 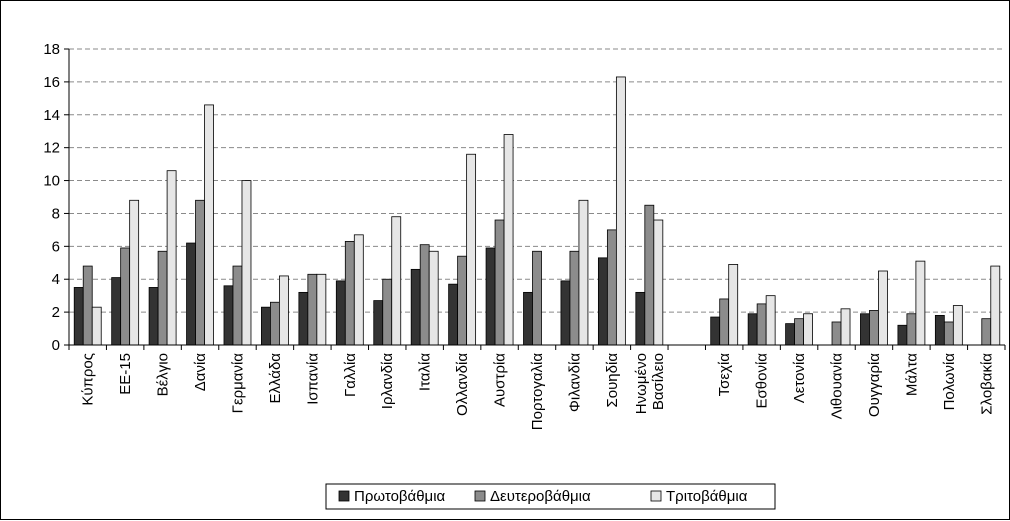 What do you see at coordinates (762, 381) in the screenshot?
I see `x-category-label: Εσθονία` at bounding box center [762, 381].